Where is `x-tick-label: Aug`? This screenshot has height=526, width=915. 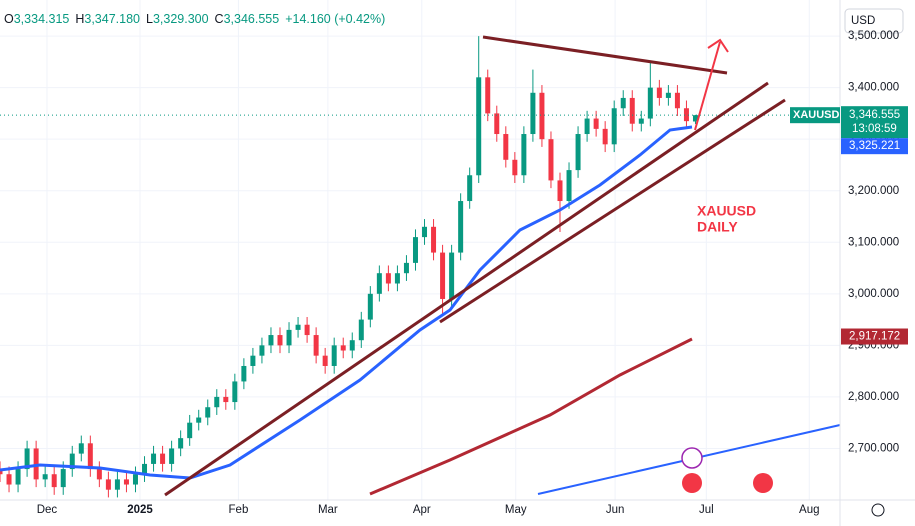 x-tick-label: Aug is located at coordinates (809, 510).